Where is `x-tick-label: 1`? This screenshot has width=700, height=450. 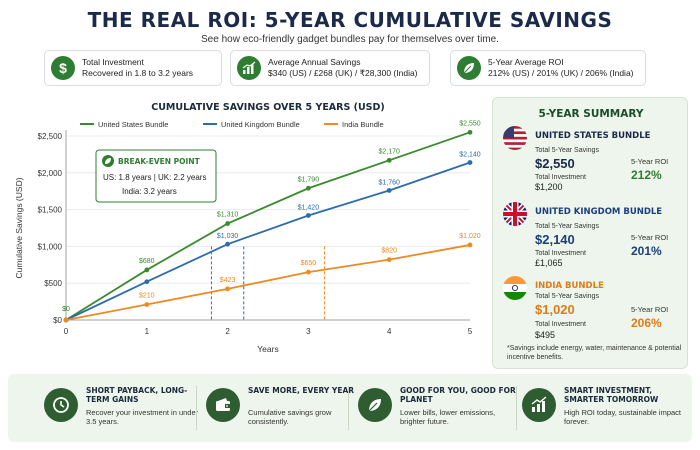
x-tick-label: 1 is located at coordinates (147, 331).